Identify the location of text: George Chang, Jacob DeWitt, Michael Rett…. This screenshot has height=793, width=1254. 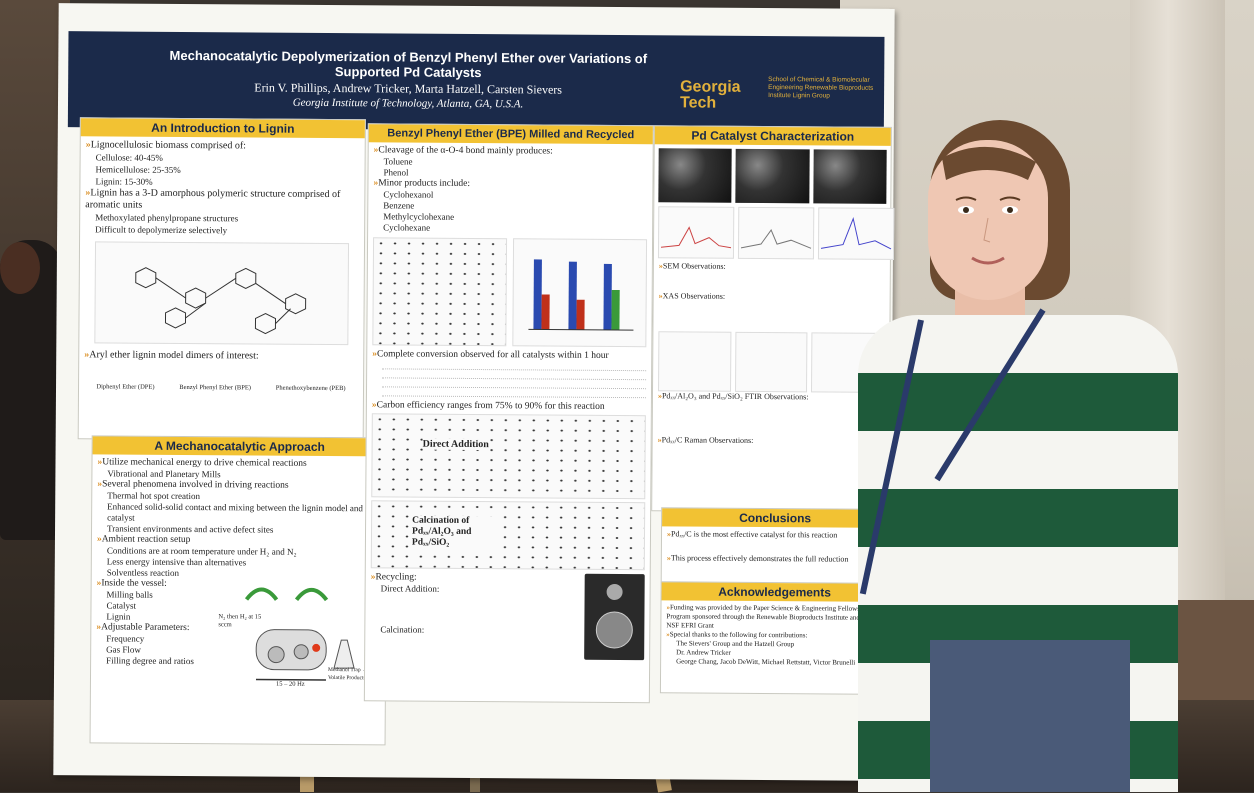
(766, 662).